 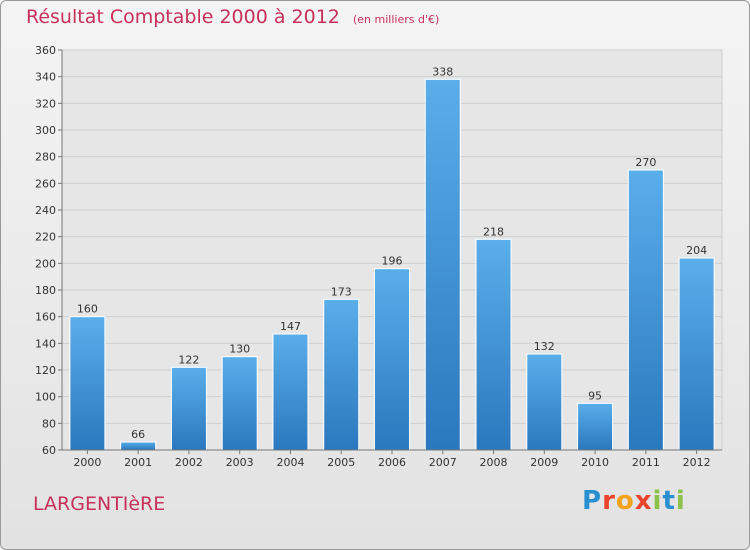 I want to click on y-tick-label: 340, so click(x=45, y=77).